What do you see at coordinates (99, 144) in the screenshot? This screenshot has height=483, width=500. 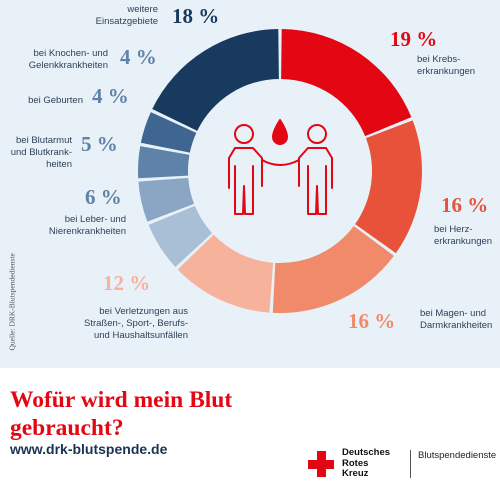 I see `slice-percent-label: 5 %` at bounding box center [99, 144].